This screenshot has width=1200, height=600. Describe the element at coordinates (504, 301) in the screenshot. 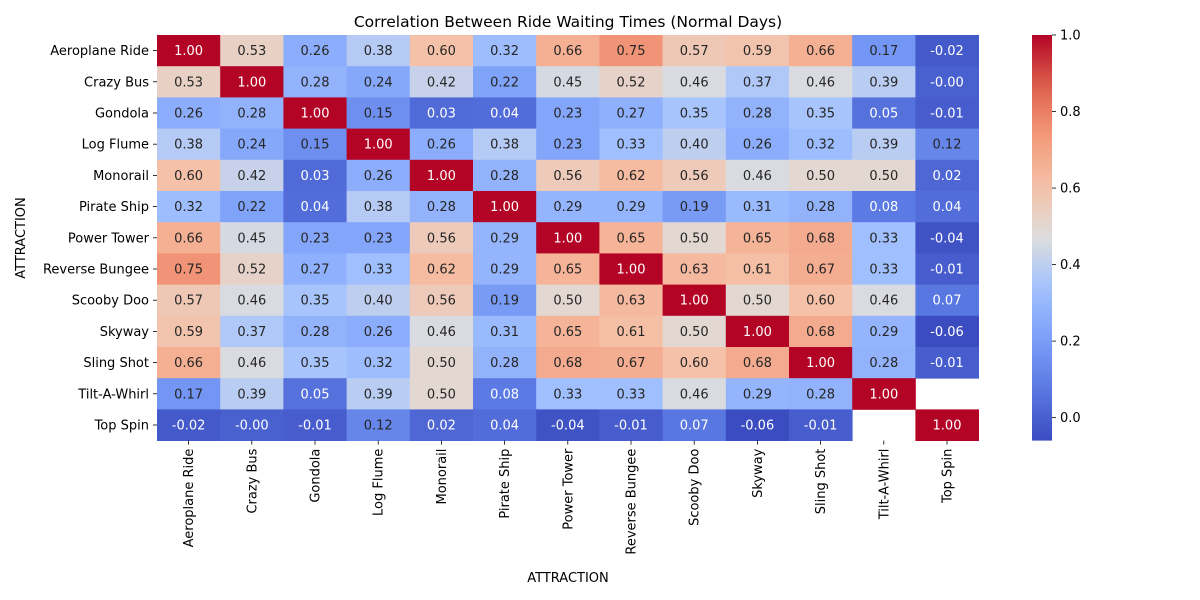

I see `cell-value-label: 0.19` at that location.